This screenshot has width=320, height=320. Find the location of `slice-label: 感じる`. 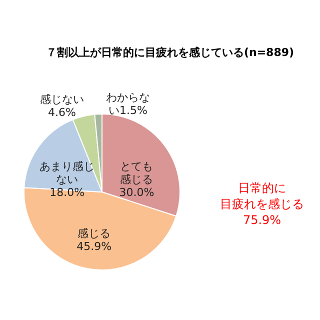

slice-label: 感じる is located at coordinates (94, 233).